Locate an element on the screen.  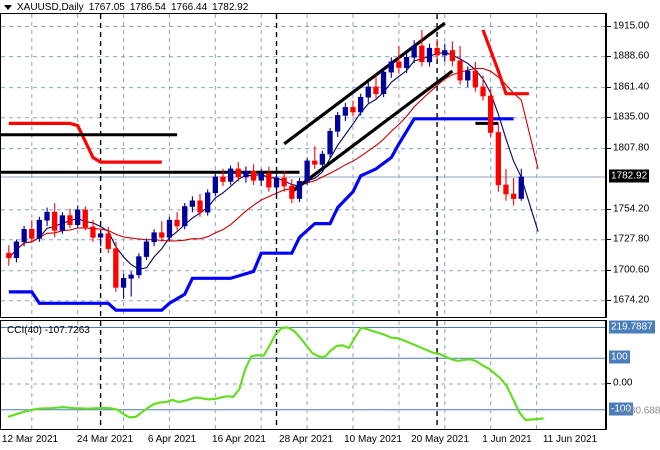
date-axis-label: 28 Apr 2021 is located at coordinates (306, 439).